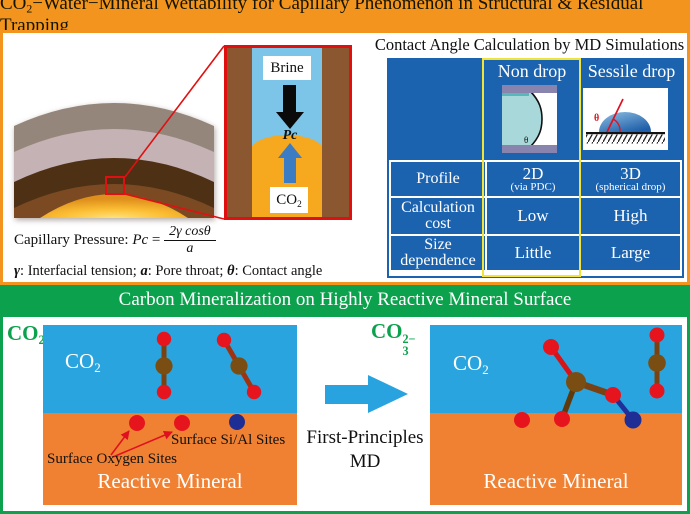 The width and height of the screenshot is (690, 514). Describe the element at coordinates (536, 119) in the screenshot. I see `interface-curve` at that location.